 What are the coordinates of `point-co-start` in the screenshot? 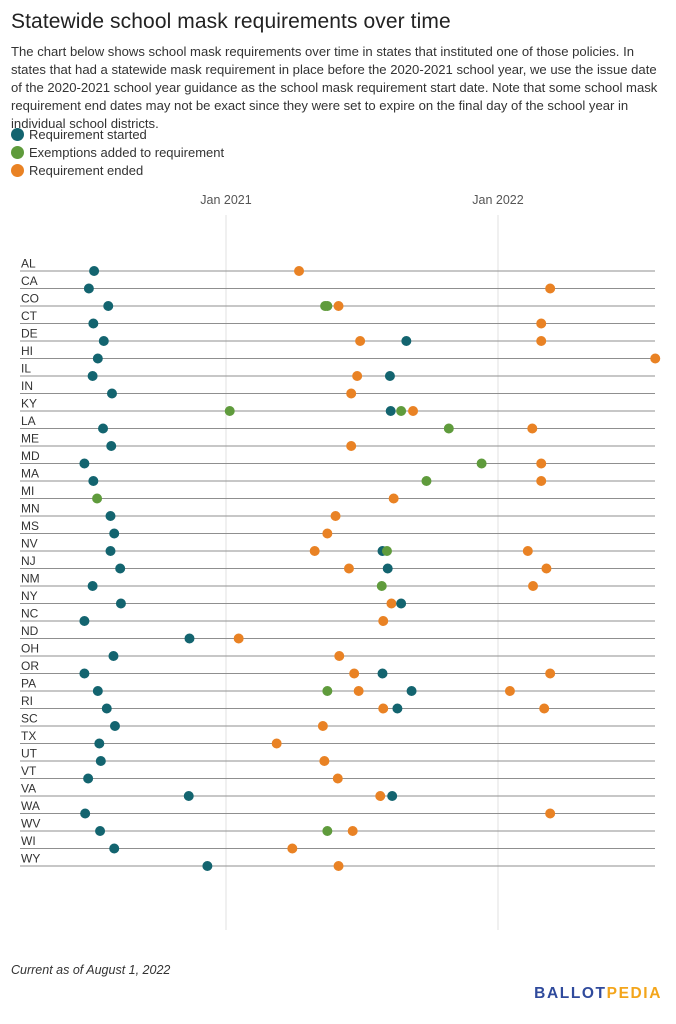 It's located at (108, 306).